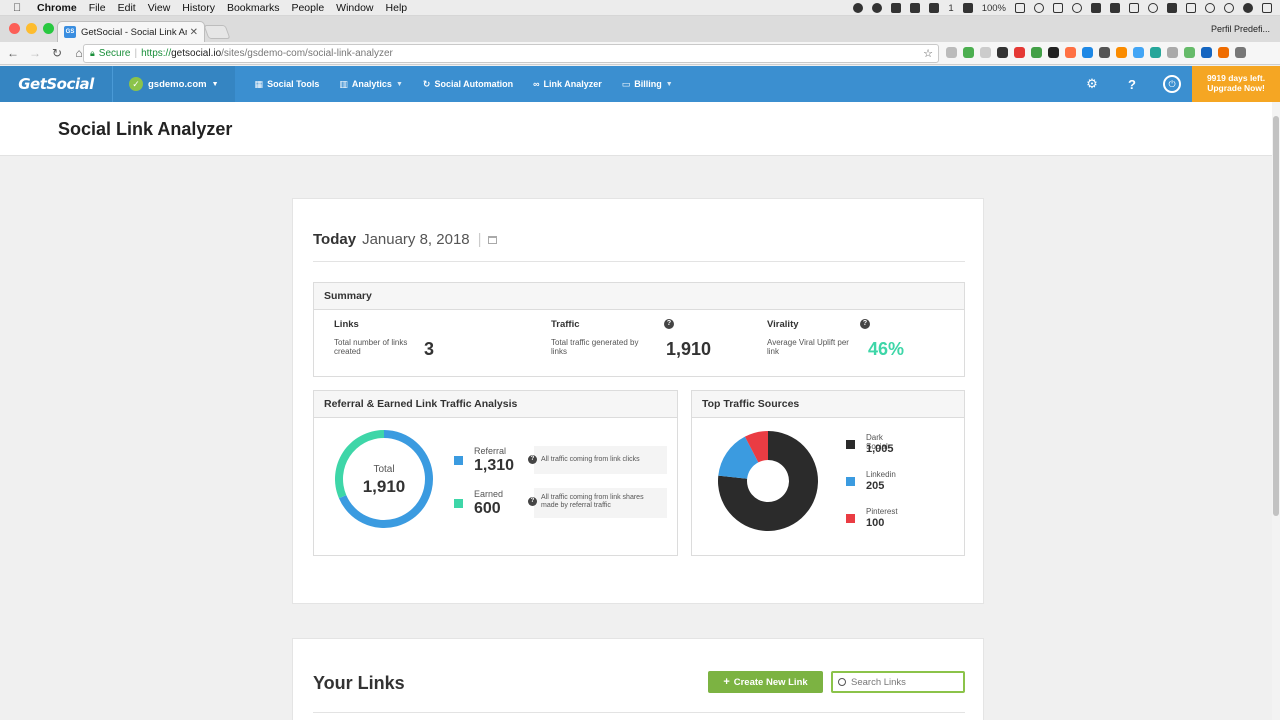 The image size is (1280, 720). I want to click on forward-icon: →, so click(35, 53).